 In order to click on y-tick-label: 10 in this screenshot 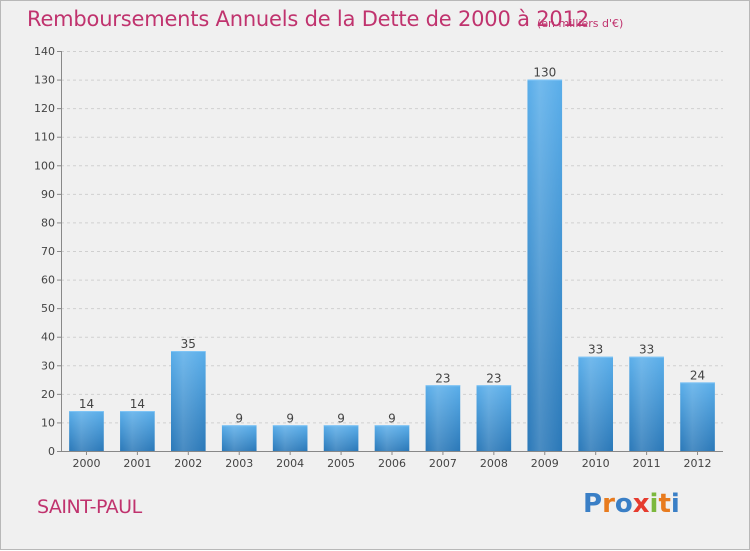, I will do `click(48, 422)`.